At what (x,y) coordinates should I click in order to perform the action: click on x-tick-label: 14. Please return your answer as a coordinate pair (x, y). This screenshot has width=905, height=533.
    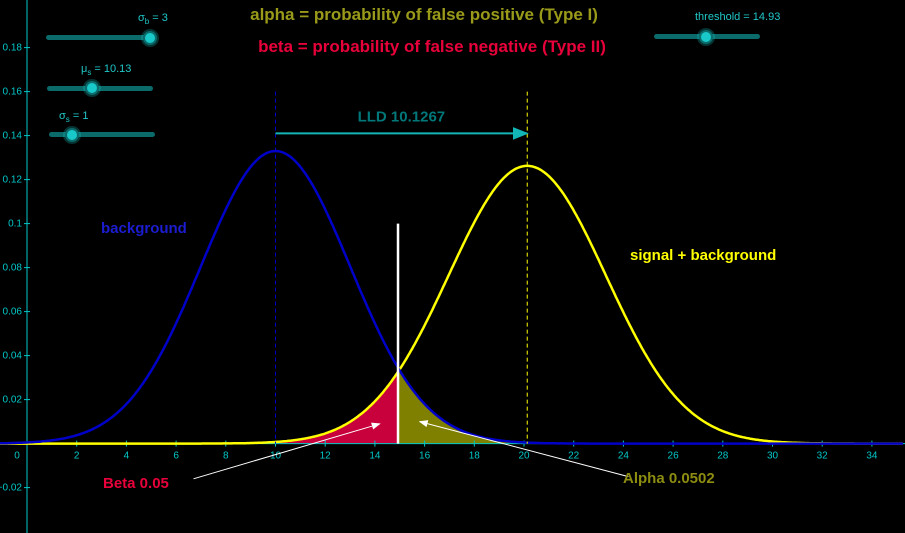
    Looking at the image, I should click on (375, 456).